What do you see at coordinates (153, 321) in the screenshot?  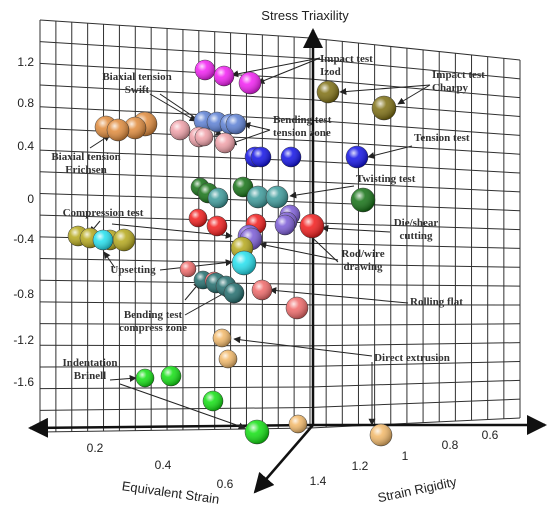 I see `annotation-label: Bending test compress zone` at bounding box center [153, 321].